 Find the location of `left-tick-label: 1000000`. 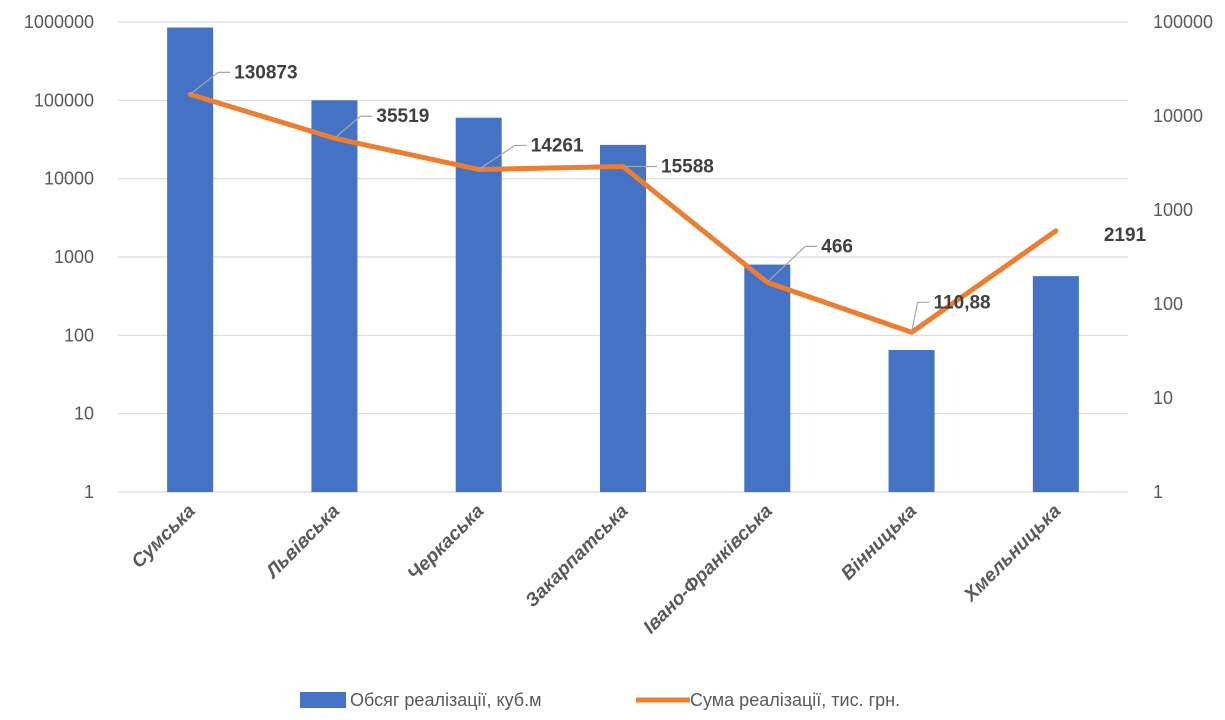

left-tick-label: 1000000 is located at coordinates (59, 22).